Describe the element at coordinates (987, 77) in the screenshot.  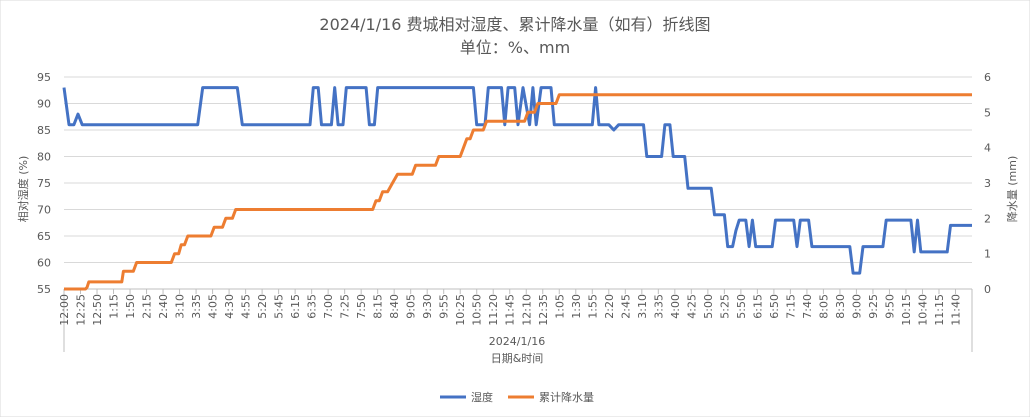
I see `y-right-tick-label: 6` at that location.